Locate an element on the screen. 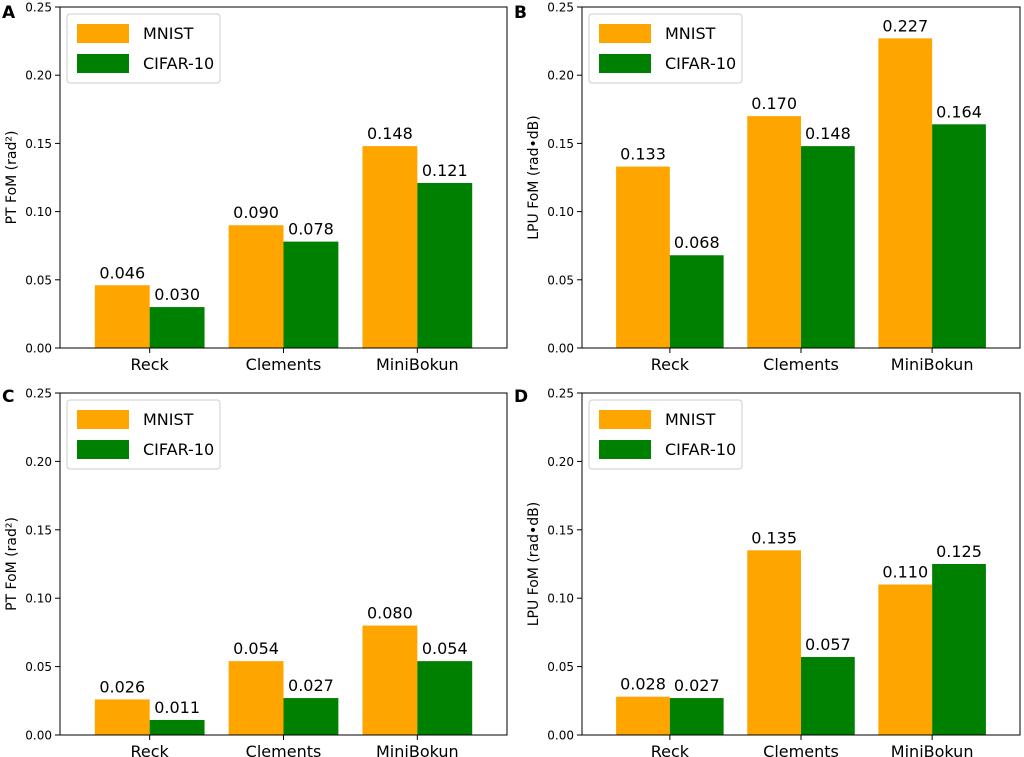 The image size is (1024, 757). value-label: 0.227 is located at coordinates (905, 25).